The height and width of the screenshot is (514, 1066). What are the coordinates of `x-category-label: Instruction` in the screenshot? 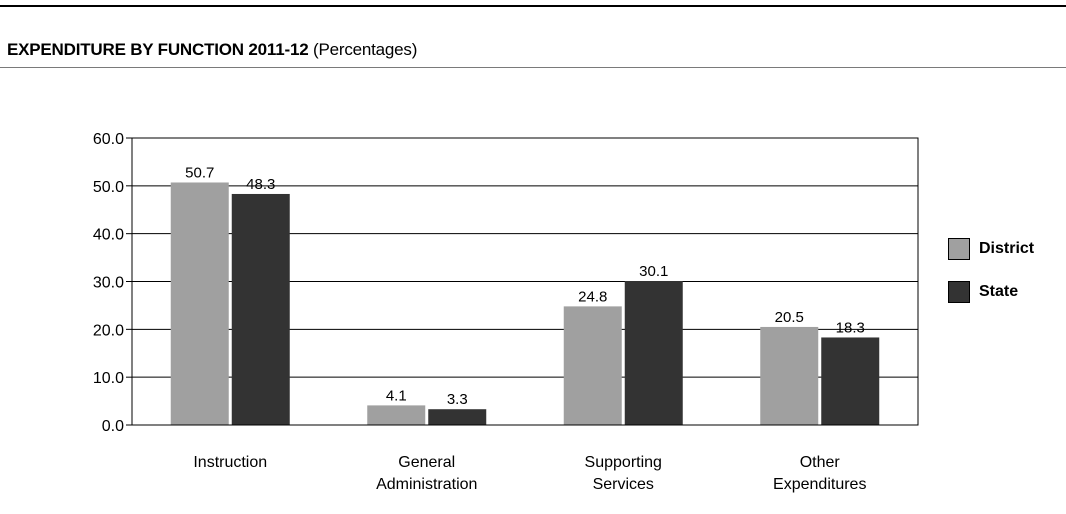 It's located at (230, 462).